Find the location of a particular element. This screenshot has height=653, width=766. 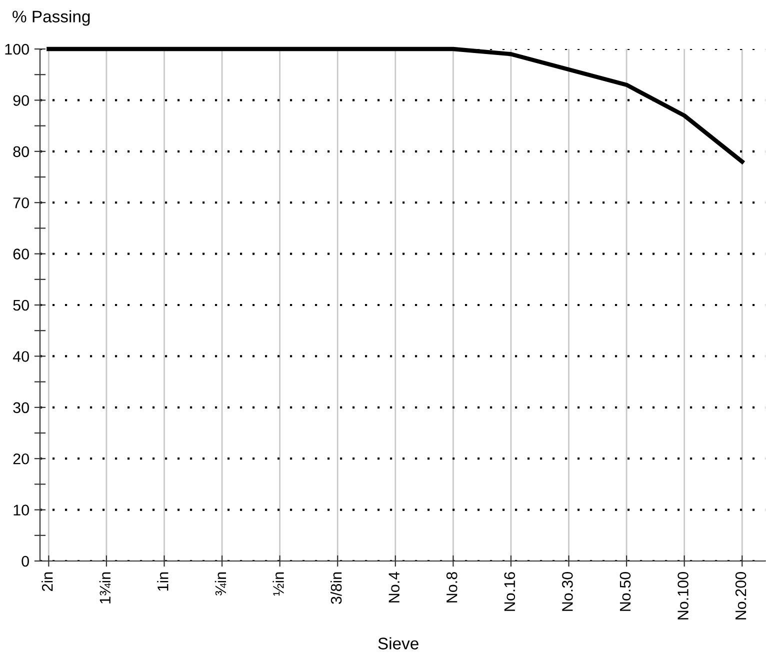

y-tick-label: 0 is located at coordinates (25, 561).